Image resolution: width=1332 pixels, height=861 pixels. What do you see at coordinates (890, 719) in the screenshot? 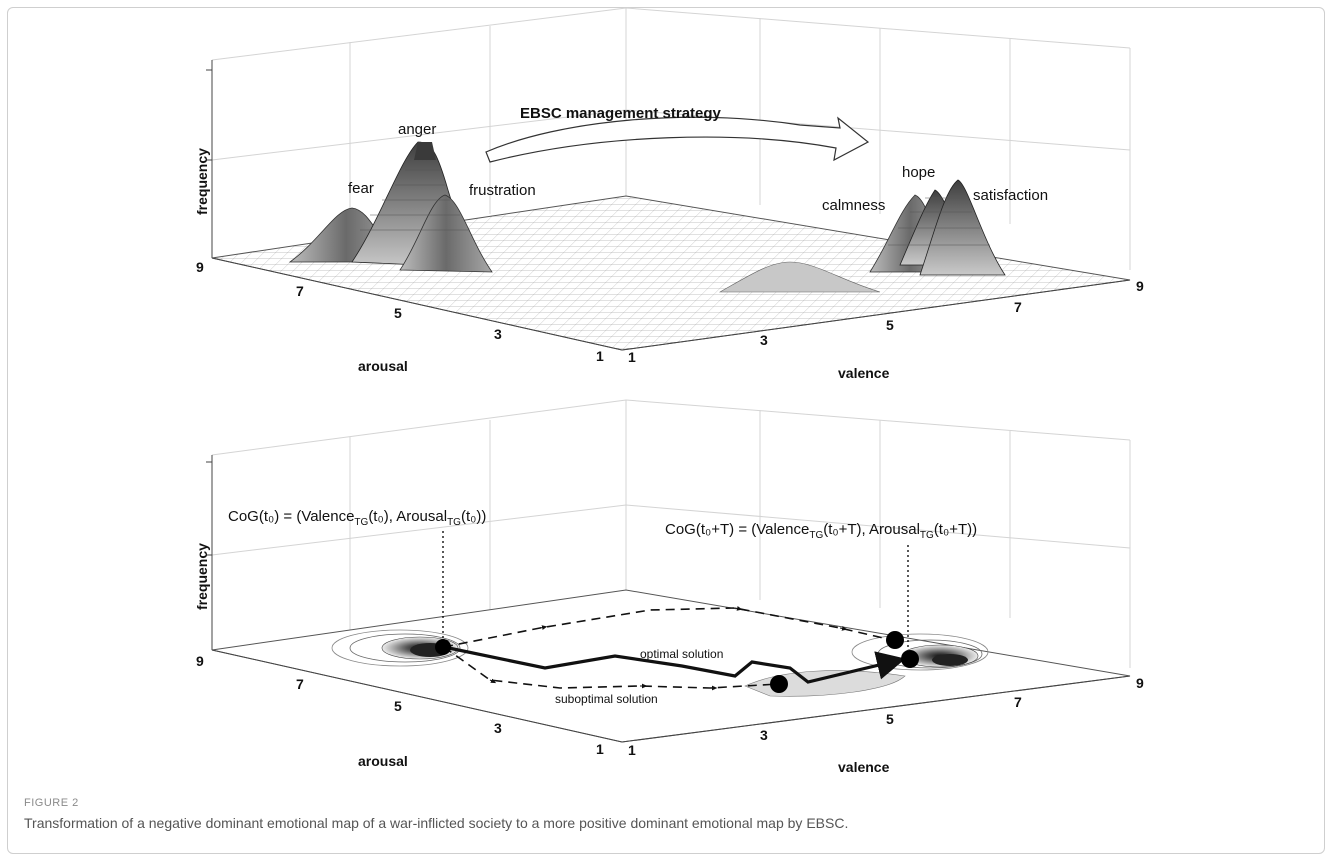
I see `bottom-valence-tick-5: 5` at bounding box center [890, 719].